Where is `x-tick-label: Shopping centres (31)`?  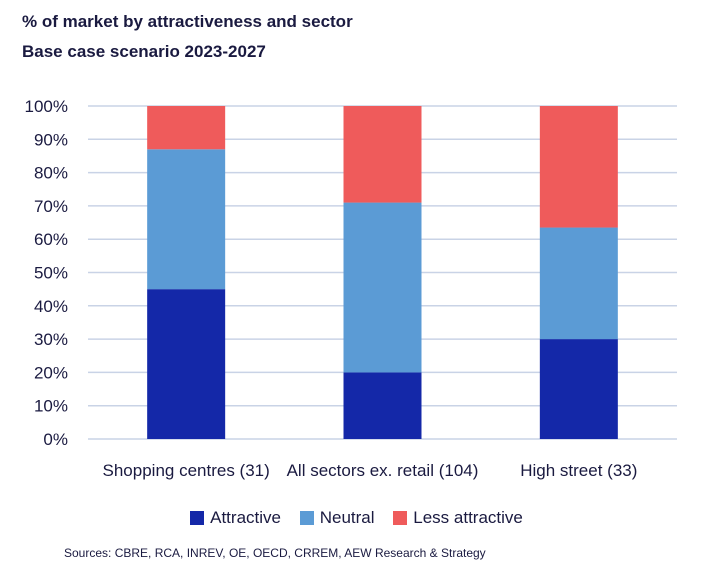
x-tick-label: Shopping centres (31) is located at coordinates (186, 470).